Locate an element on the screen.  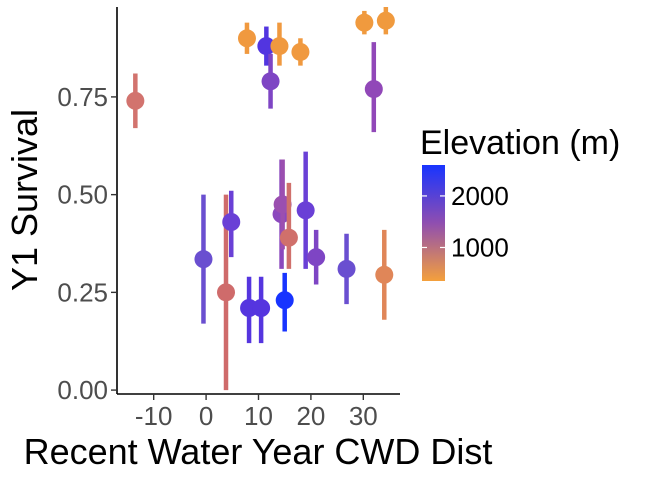
x-tick-label: 20 is located at coordinates (310, 416).